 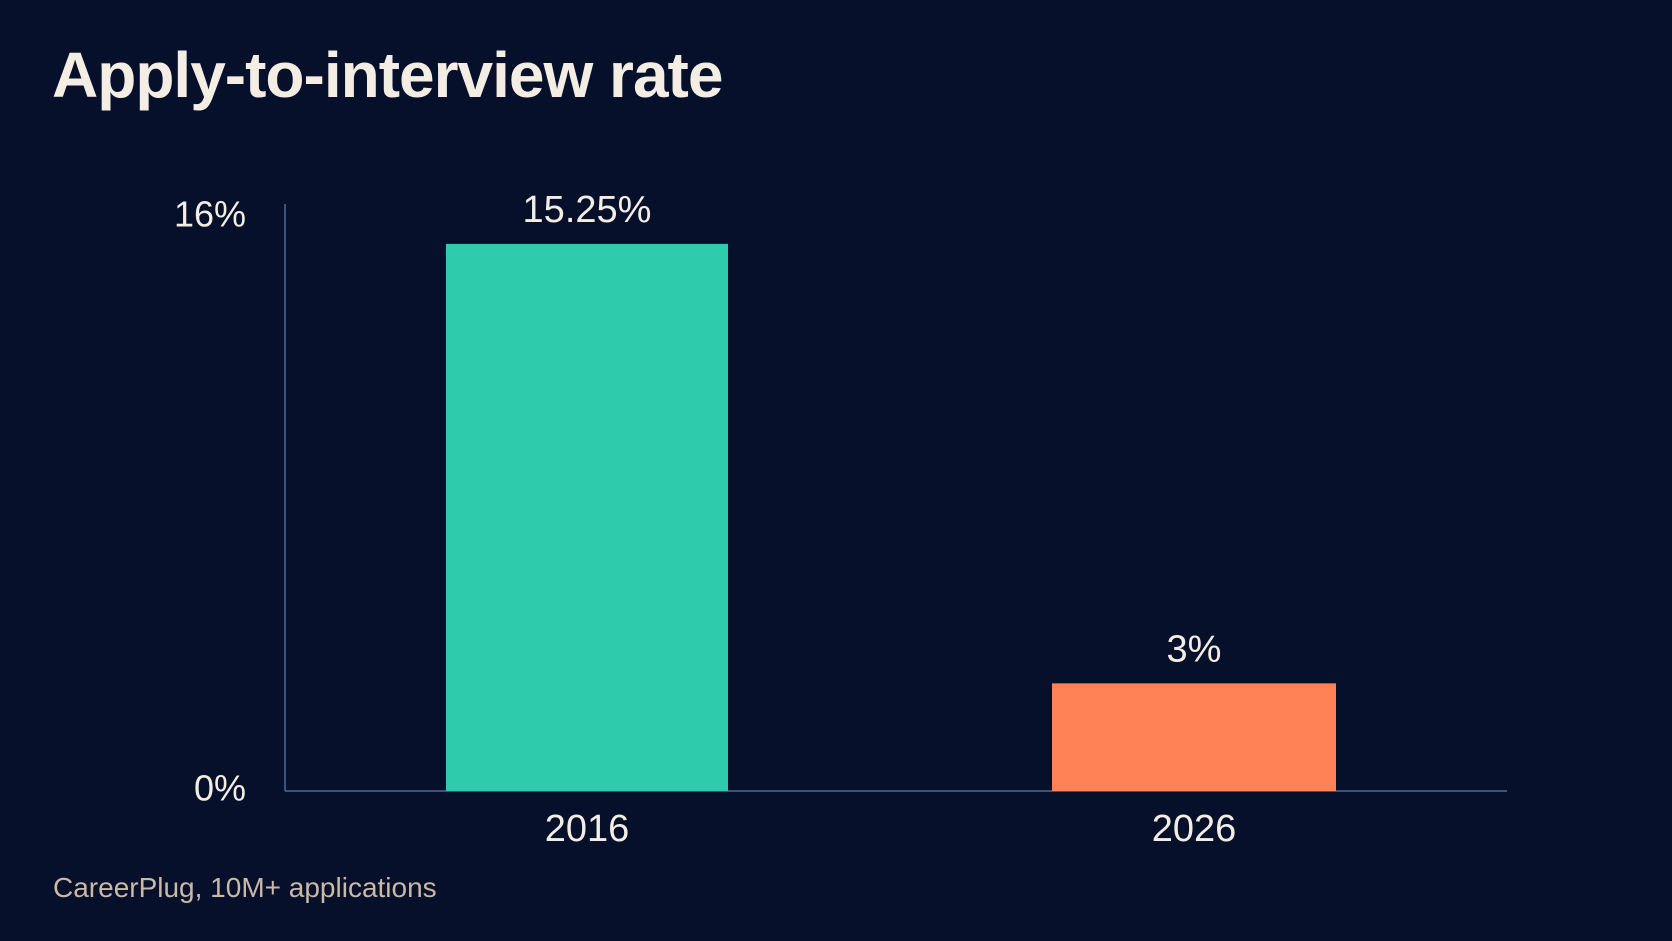 What do you see at coordinates (220, 788) in the screenshot?
I see `y-tick-label: 0%` at bounding box center [220, 788].